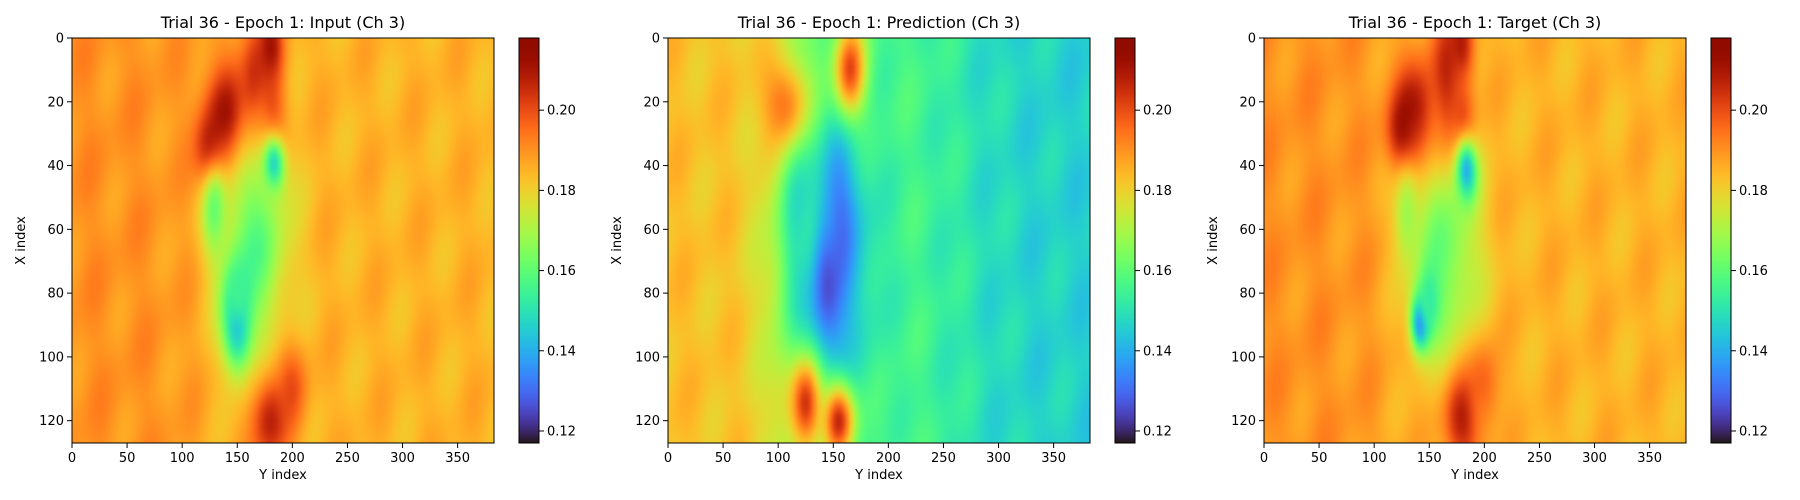  Describe the element at coordinates (878, 22) in the screenshot. I see `chart-title: Trial 36 - Epoch 1: Prediction (Ch 3)` at that location.